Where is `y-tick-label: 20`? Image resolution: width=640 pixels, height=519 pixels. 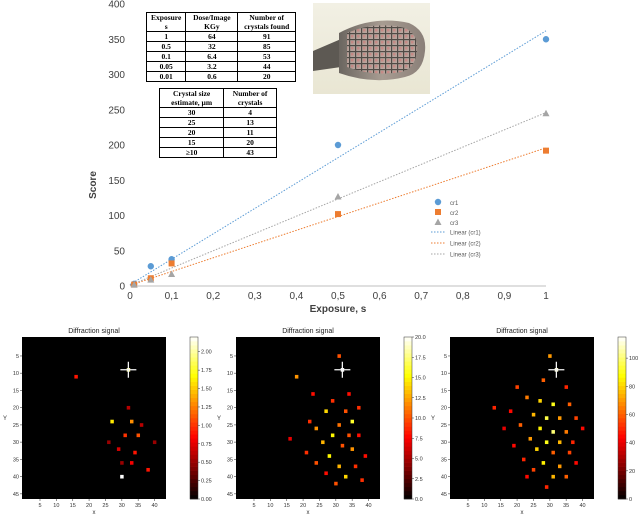 y-tick-label: 20 is located at coordinates (444, 409).